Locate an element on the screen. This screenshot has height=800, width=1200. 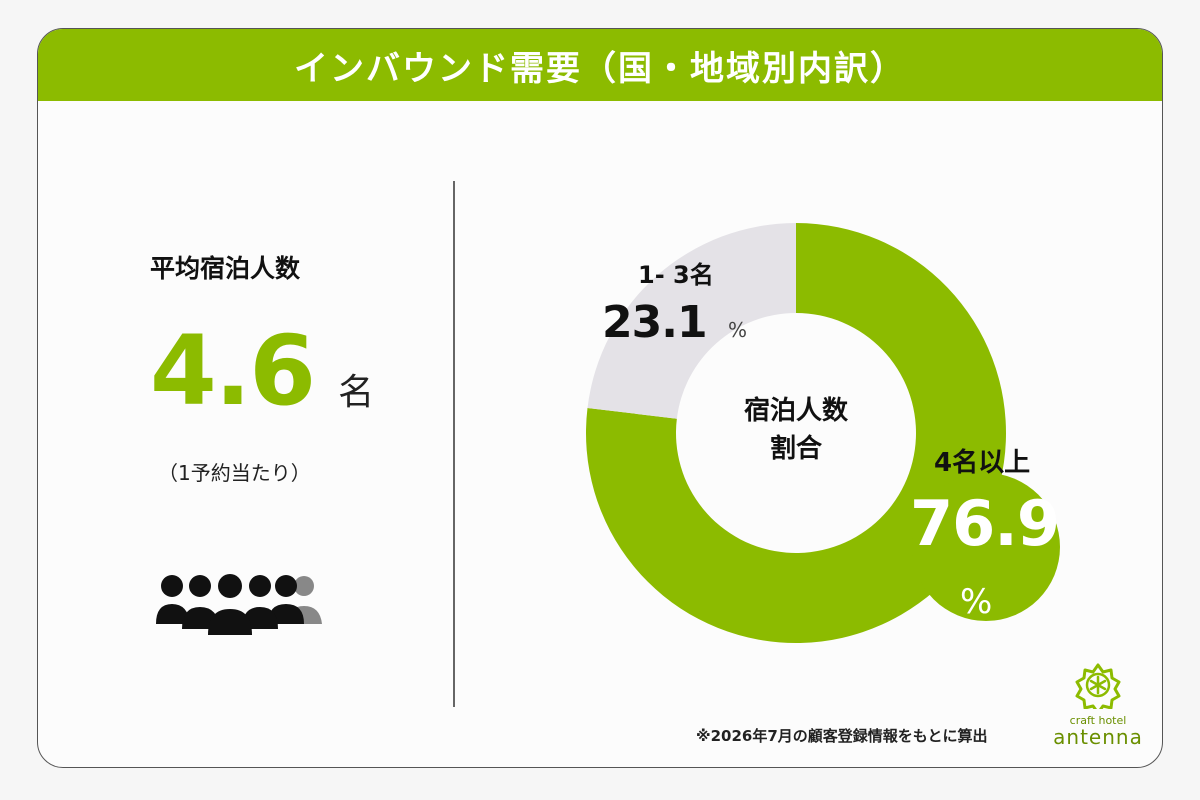
slice-value-4plus: 76.9 is located at coordinates (984, 523).